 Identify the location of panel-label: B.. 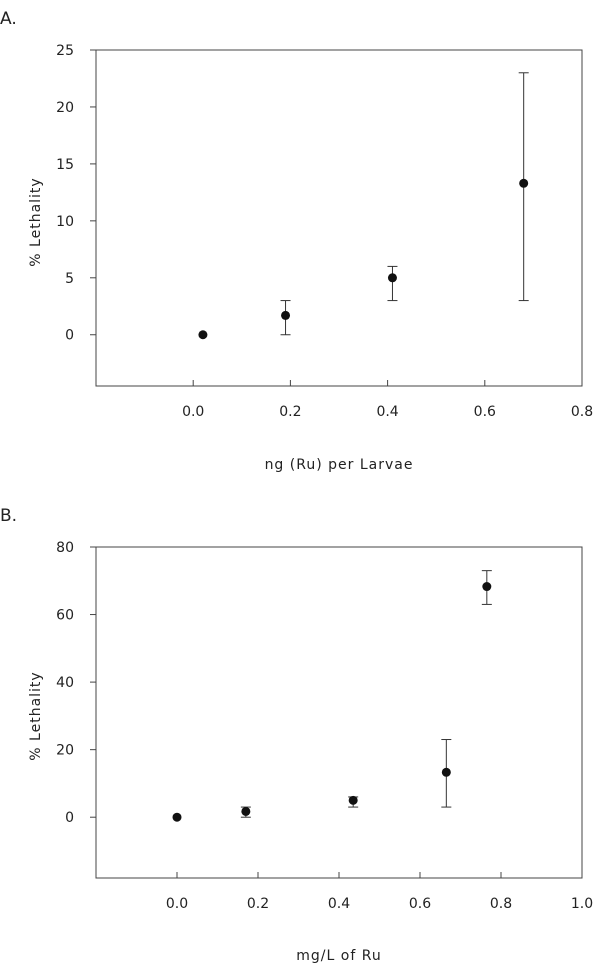
(8, 516).